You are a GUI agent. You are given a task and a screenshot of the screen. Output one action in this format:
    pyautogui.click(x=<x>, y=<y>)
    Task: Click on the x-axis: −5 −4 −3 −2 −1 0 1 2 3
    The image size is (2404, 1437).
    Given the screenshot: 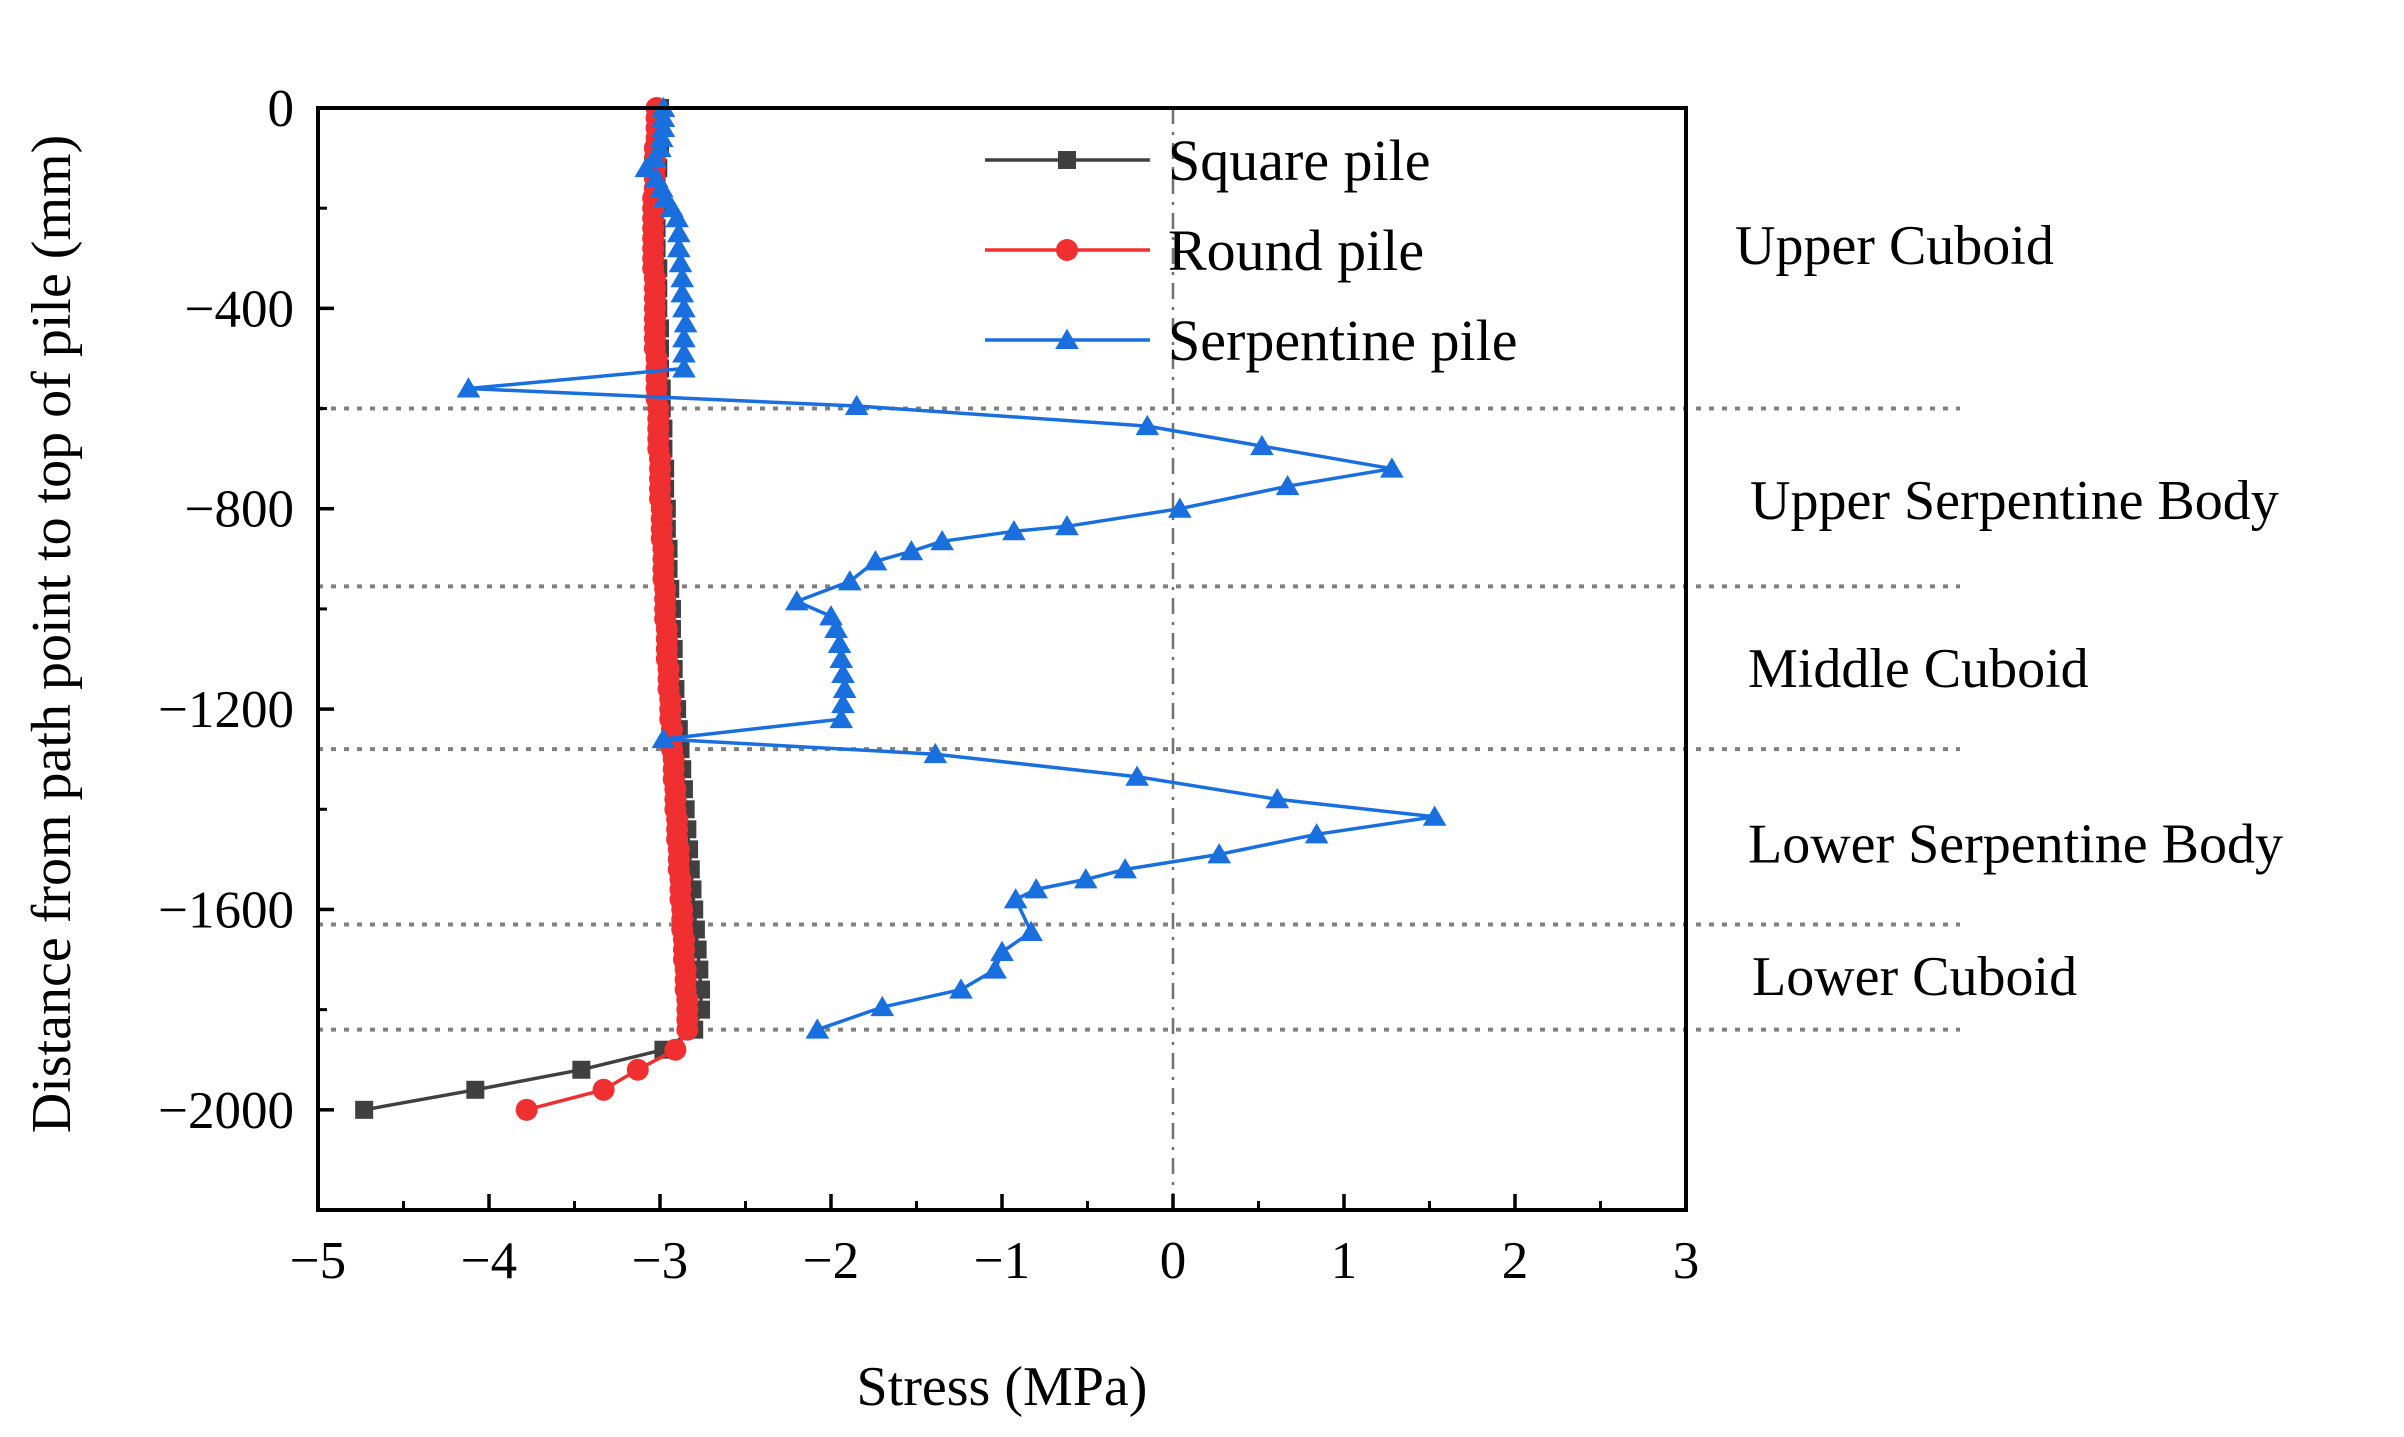 What is the action you would take?
    pyautogui.click(x=994, y=1242)
    